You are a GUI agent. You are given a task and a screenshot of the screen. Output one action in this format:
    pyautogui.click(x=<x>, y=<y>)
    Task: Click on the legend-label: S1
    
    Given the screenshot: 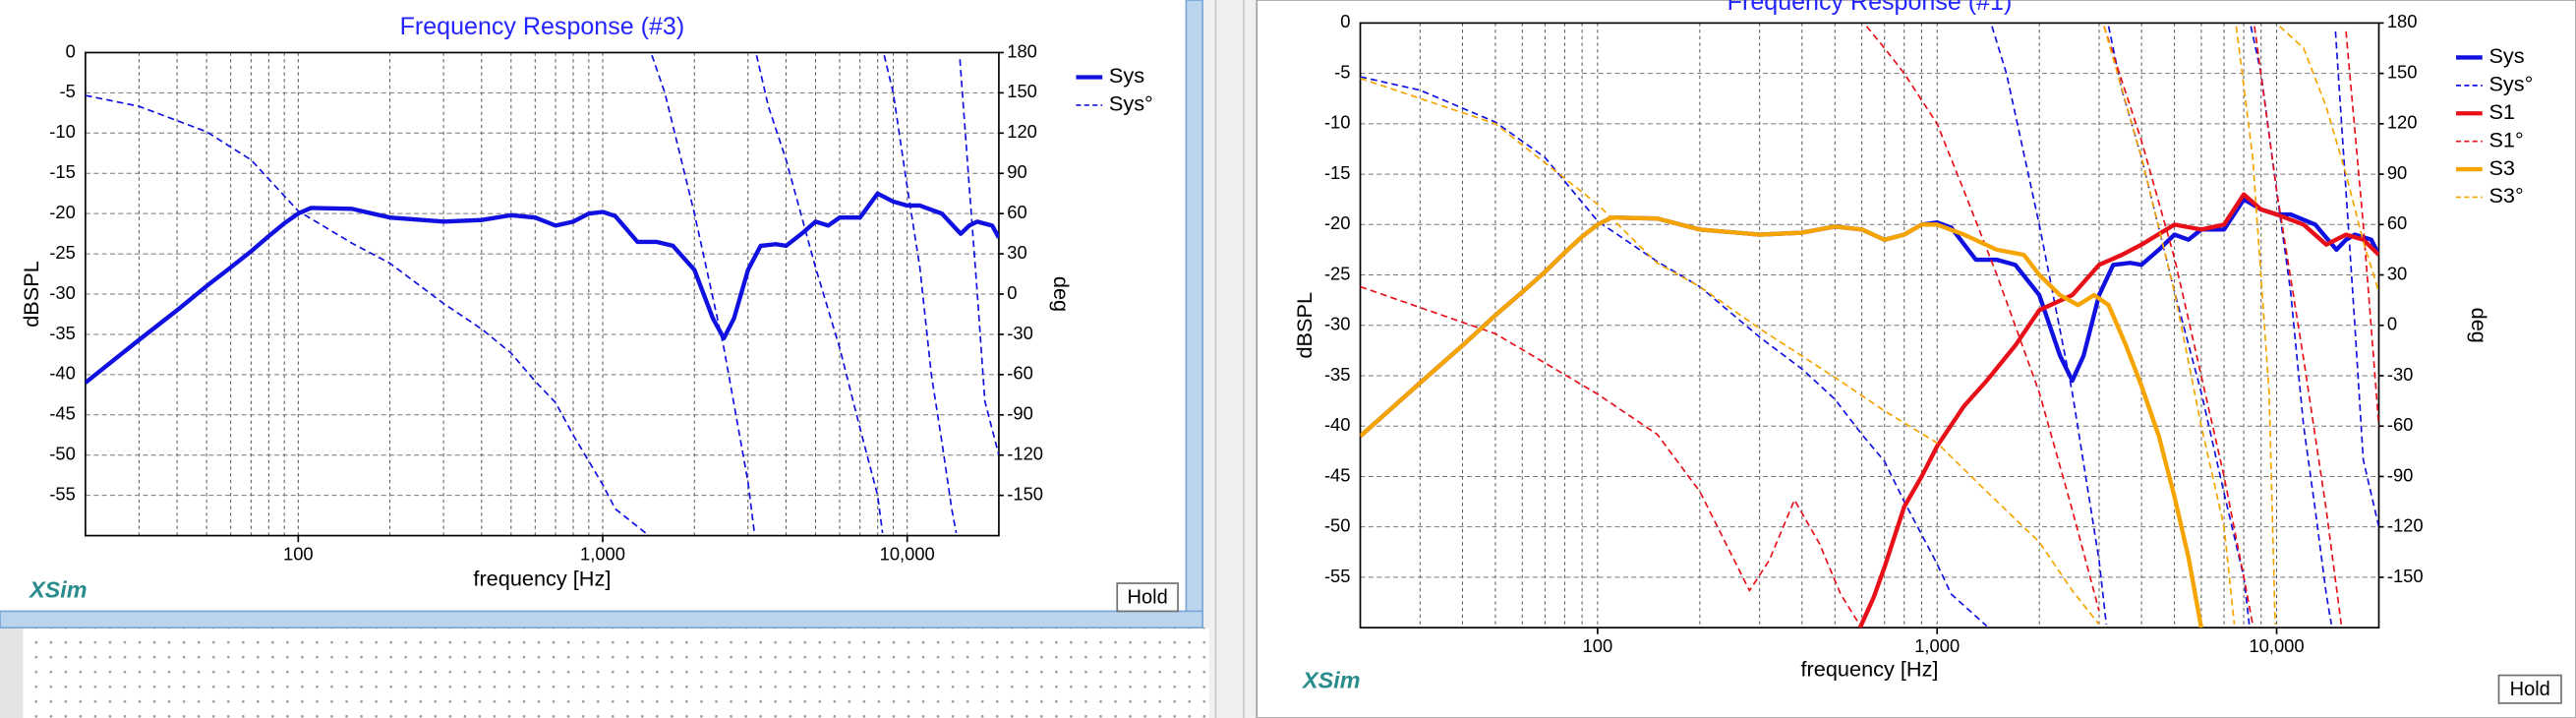 What is the action you would take?
    pyautogui.click(x=2501, y=111)
    